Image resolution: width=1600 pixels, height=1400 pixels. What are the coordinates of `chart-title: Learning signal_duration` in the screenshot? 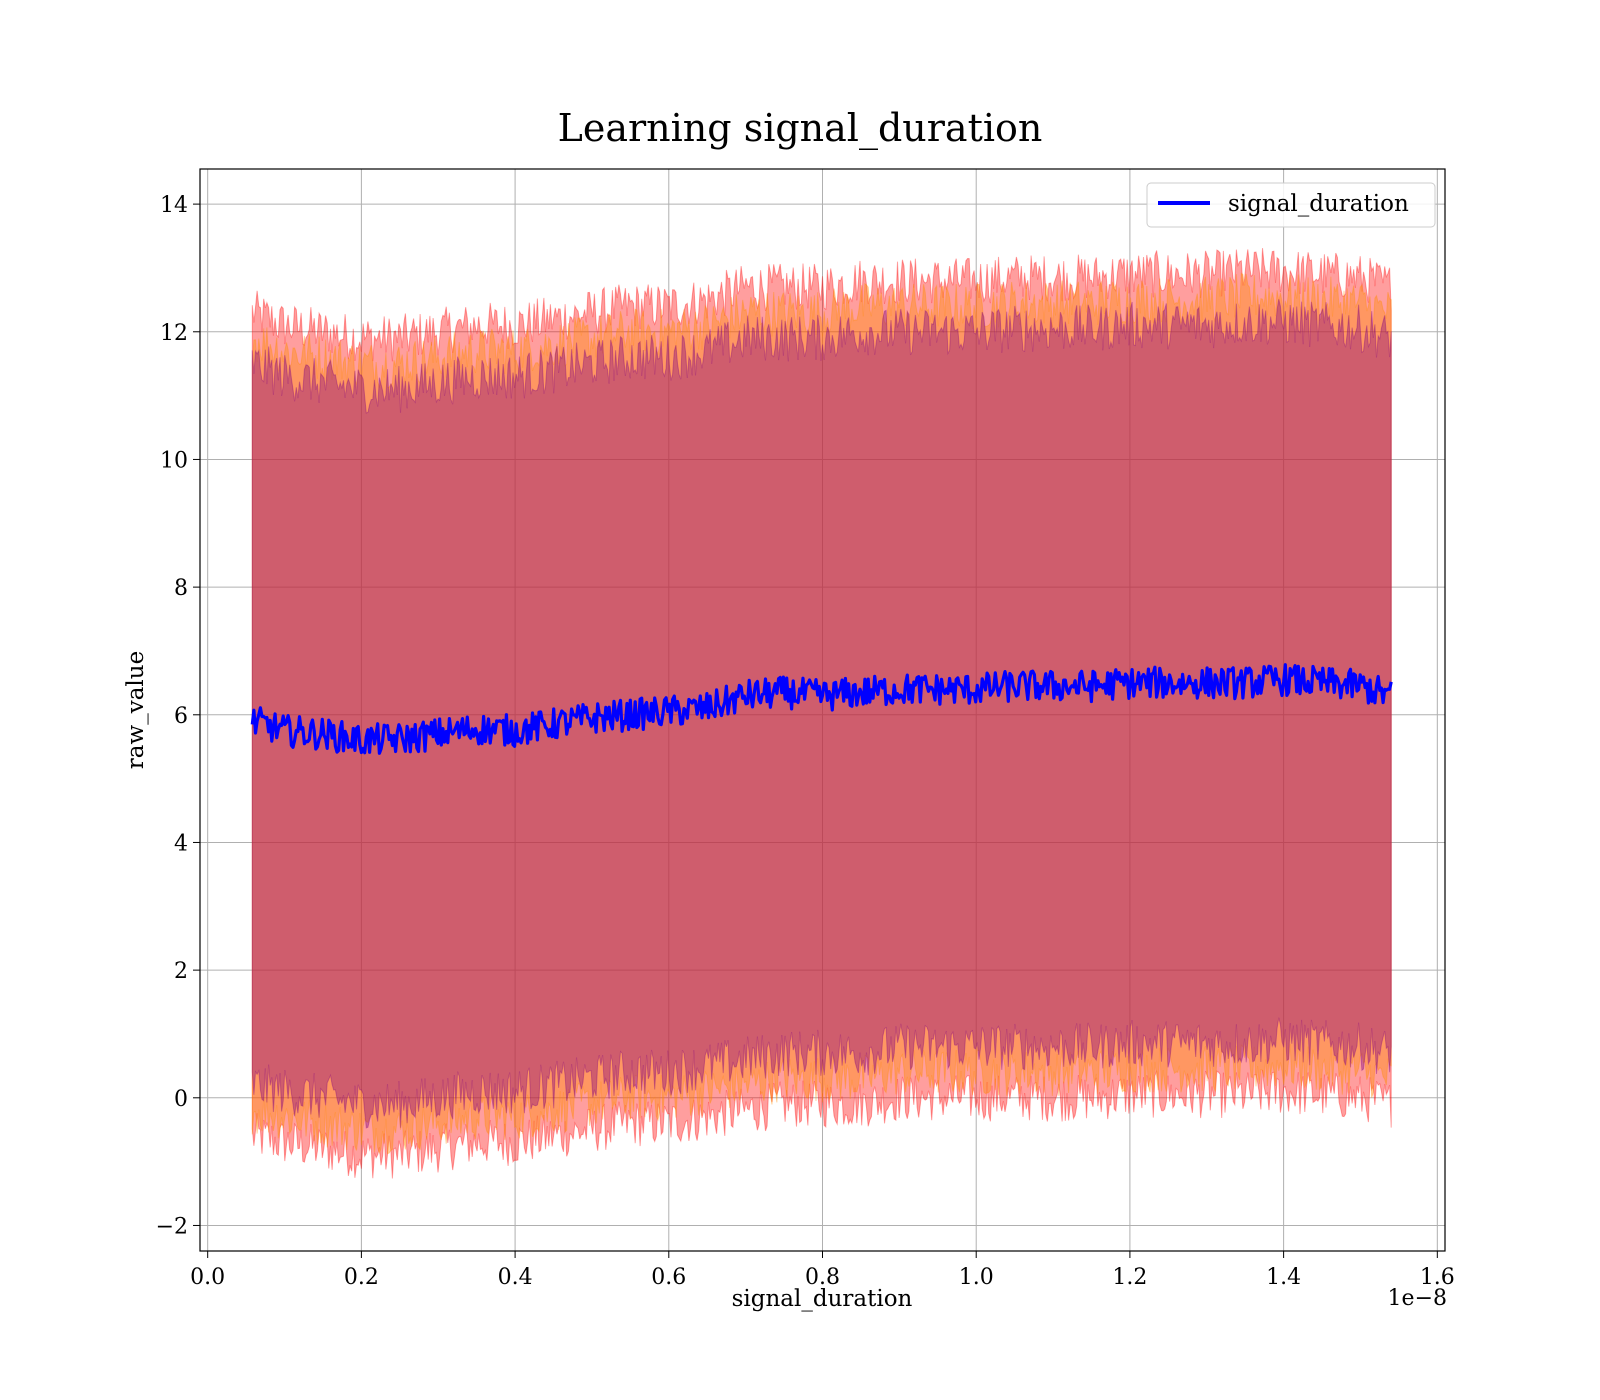 It's located at (800, 128).